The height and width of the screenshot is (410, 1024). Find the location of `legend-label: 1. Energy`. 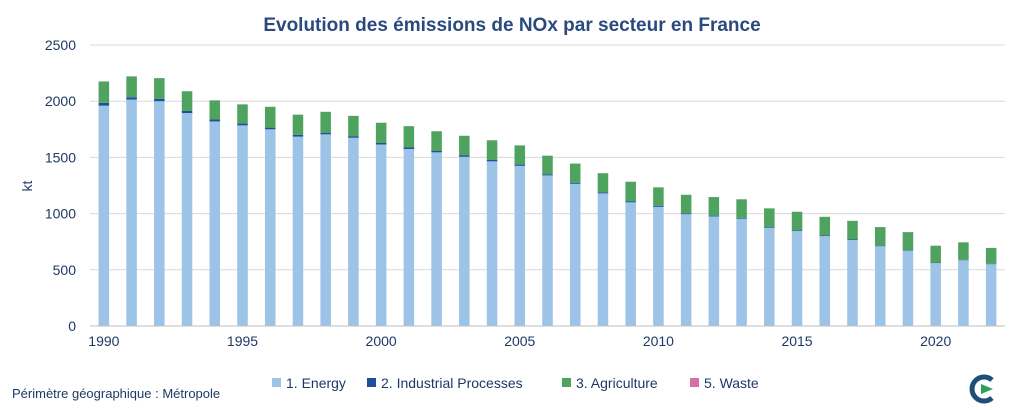

legend-label: 1. Energy is located at coordinates (316, 383).